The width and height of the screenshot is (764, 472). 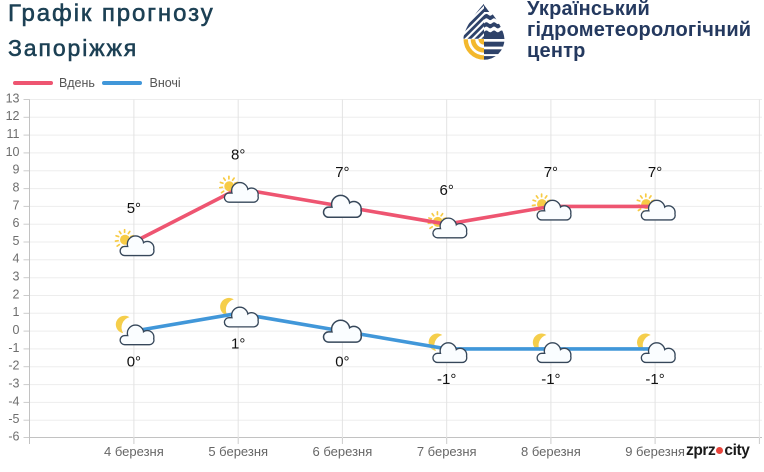 I want to click on svg-text: 3, so click(x=16, y=277).